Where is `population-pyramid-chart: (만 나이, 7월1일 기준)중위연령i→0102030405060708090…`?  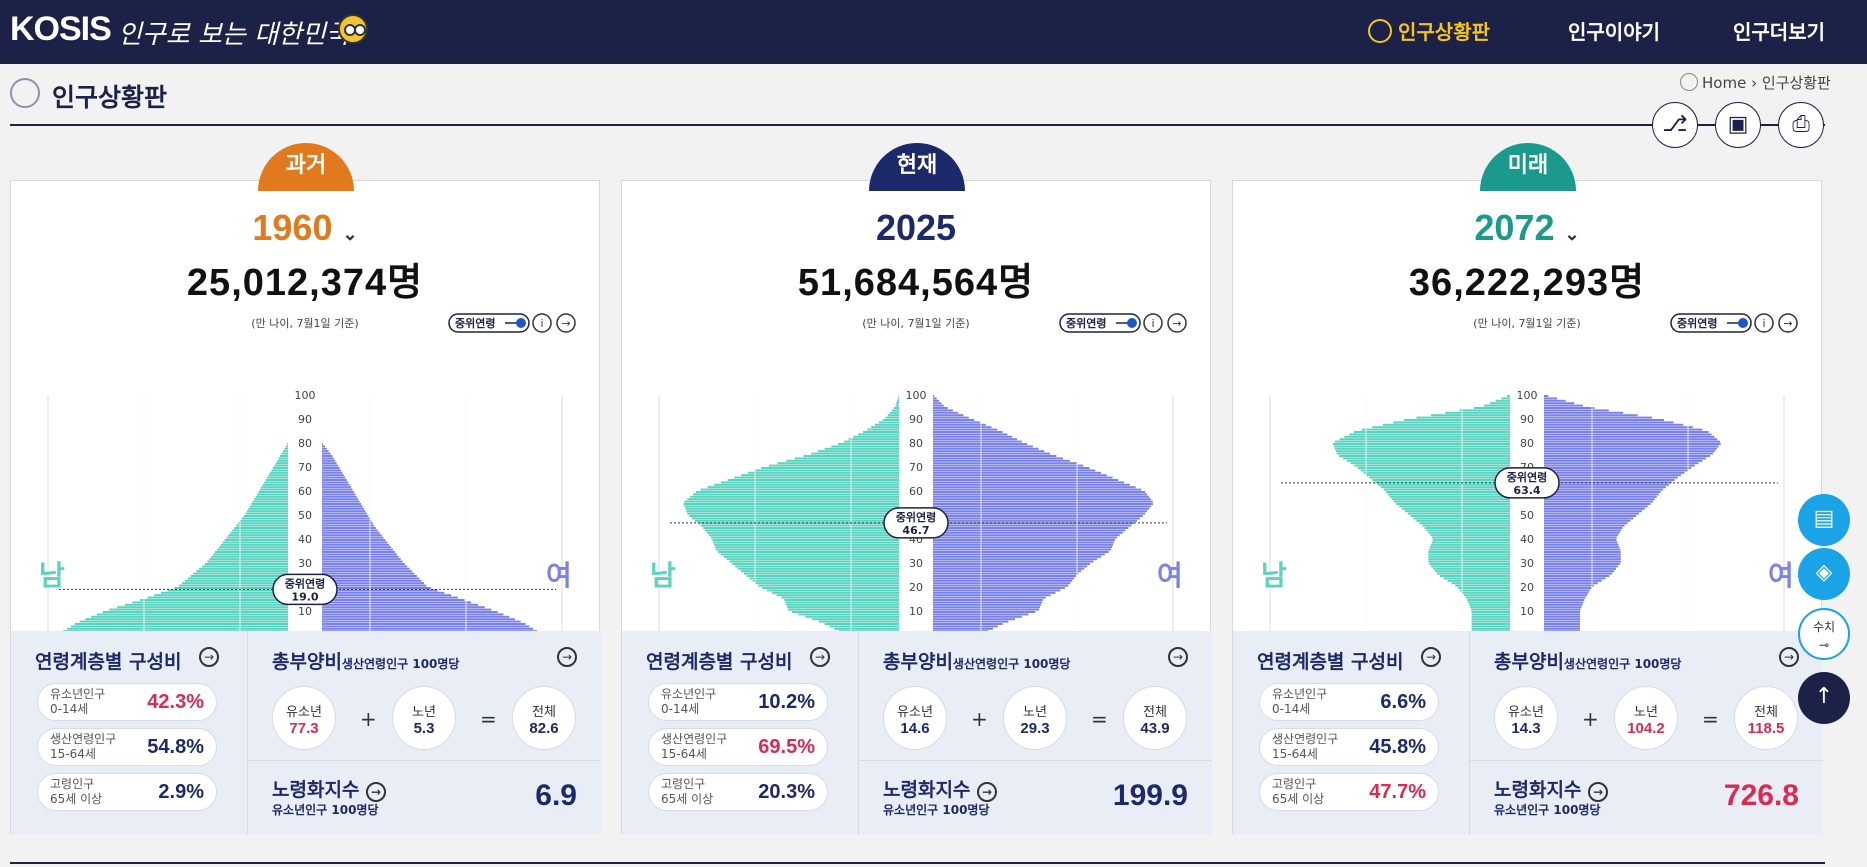
population-pyramid-chart: (만 나이, 7월1일 기준)중위연령i→0102030405060708090… is located at coordinates (917, 488).